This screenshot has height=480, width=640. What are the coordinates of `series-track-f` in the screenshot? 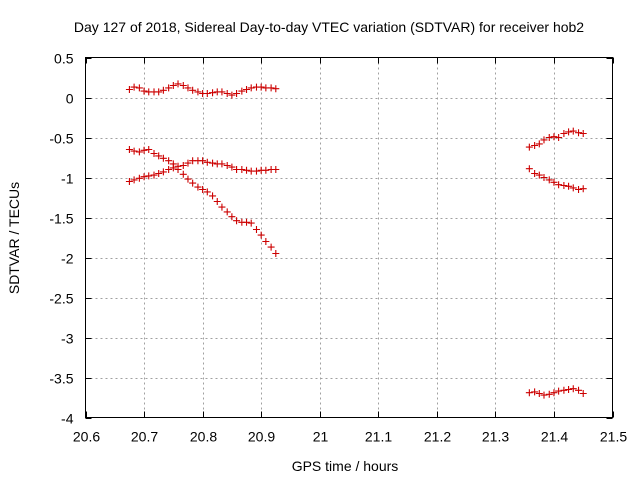 It's located at (556, 392).